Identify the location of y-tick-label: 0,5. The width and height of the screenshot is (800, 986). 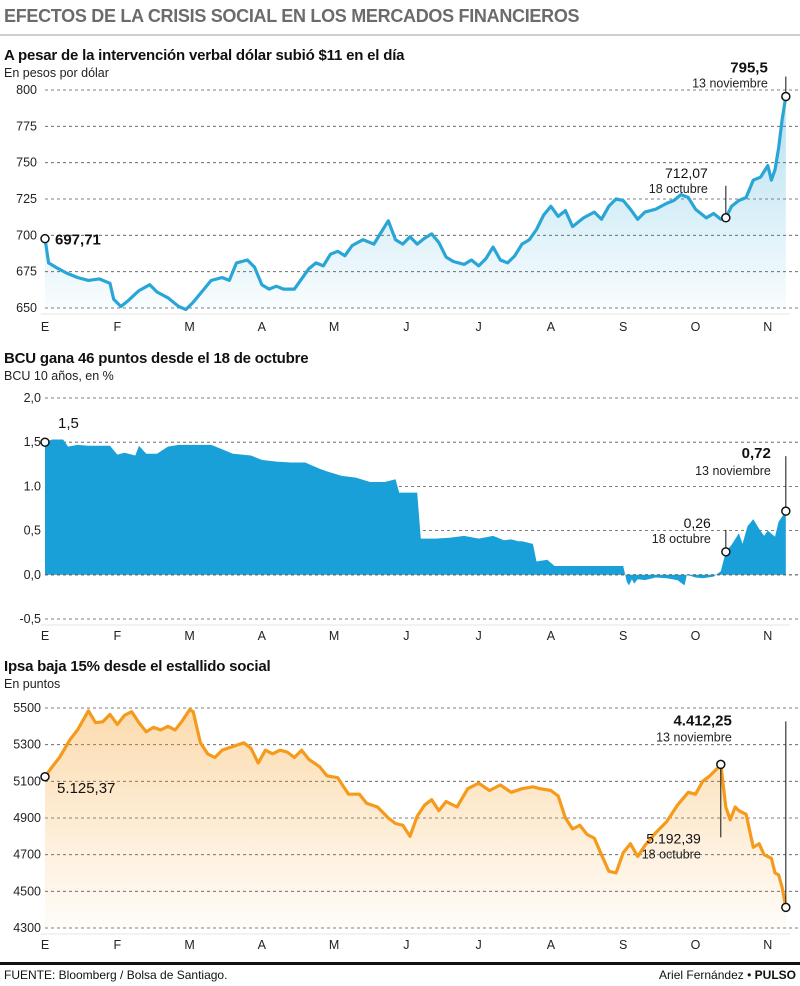
(32, 531).